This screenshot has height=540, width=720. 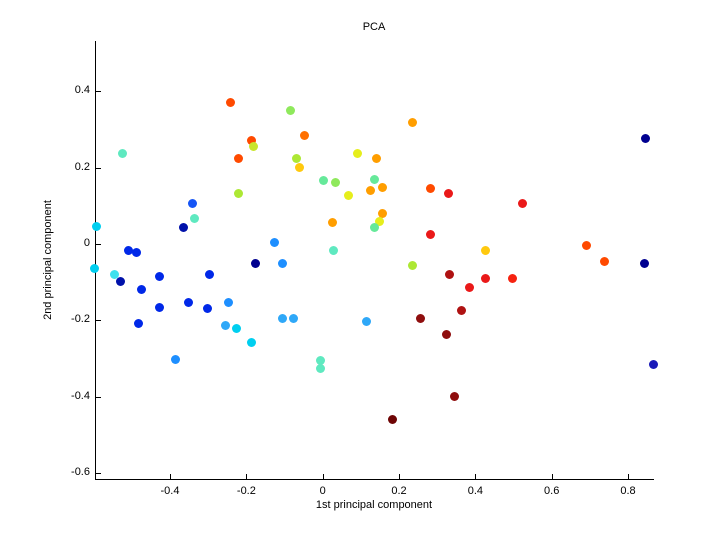 I want to click on y-tick-label: 0, so click(x=86, y=242).